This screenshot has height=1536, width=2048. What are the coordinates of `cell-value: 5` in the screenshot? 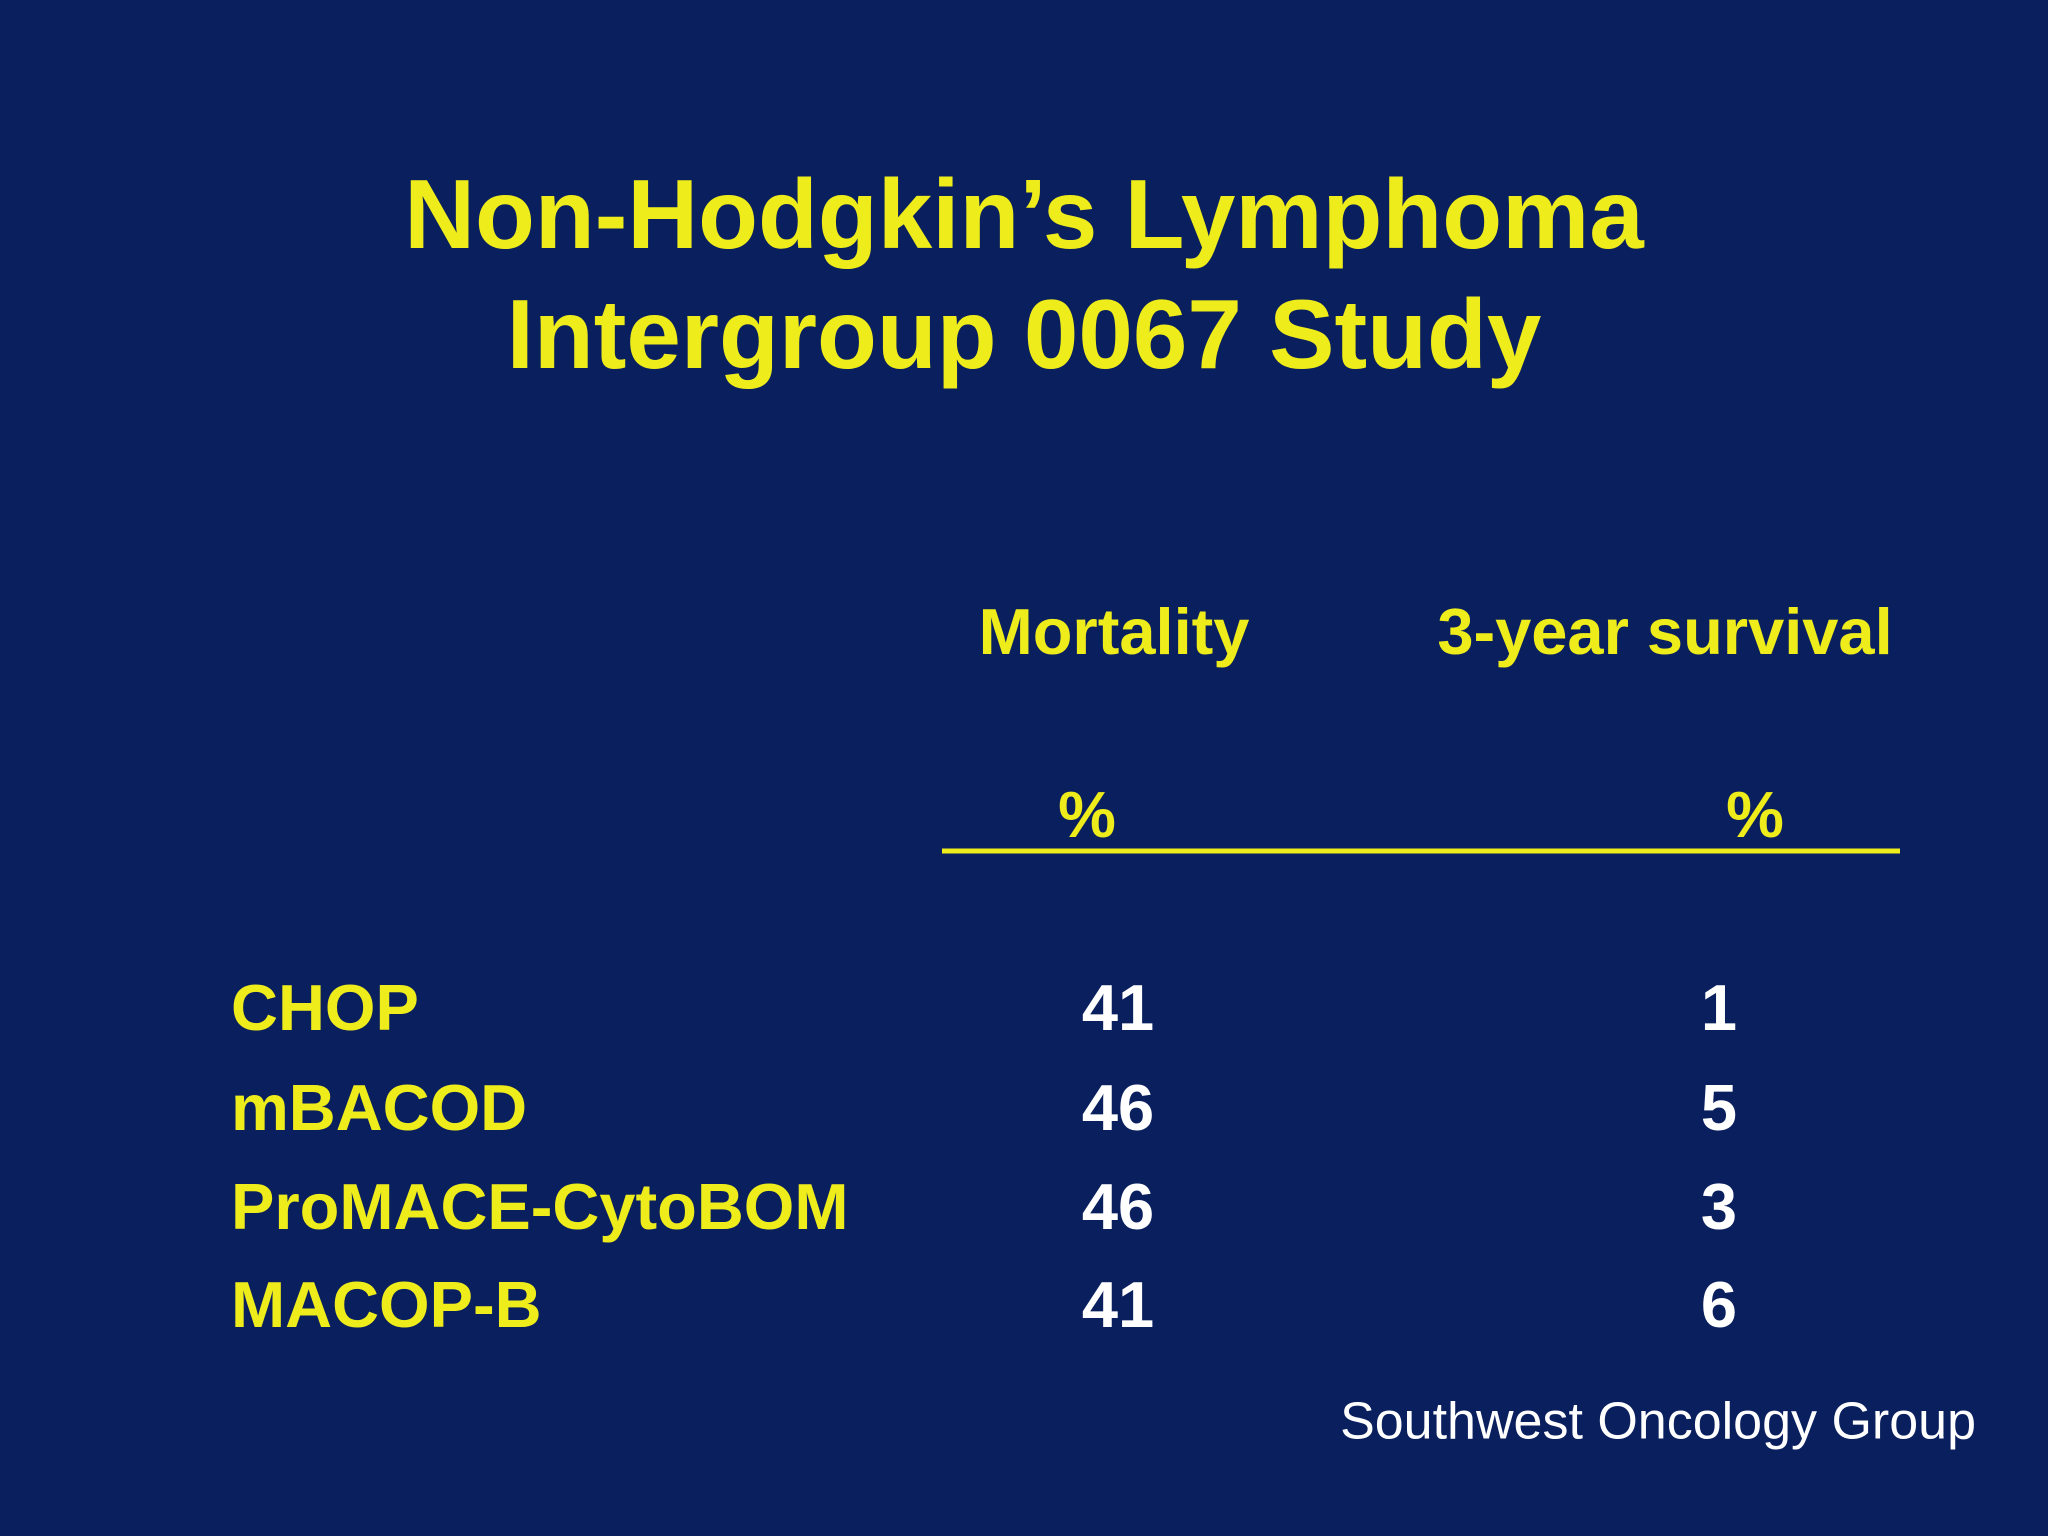 It's located at (1719, 1107).